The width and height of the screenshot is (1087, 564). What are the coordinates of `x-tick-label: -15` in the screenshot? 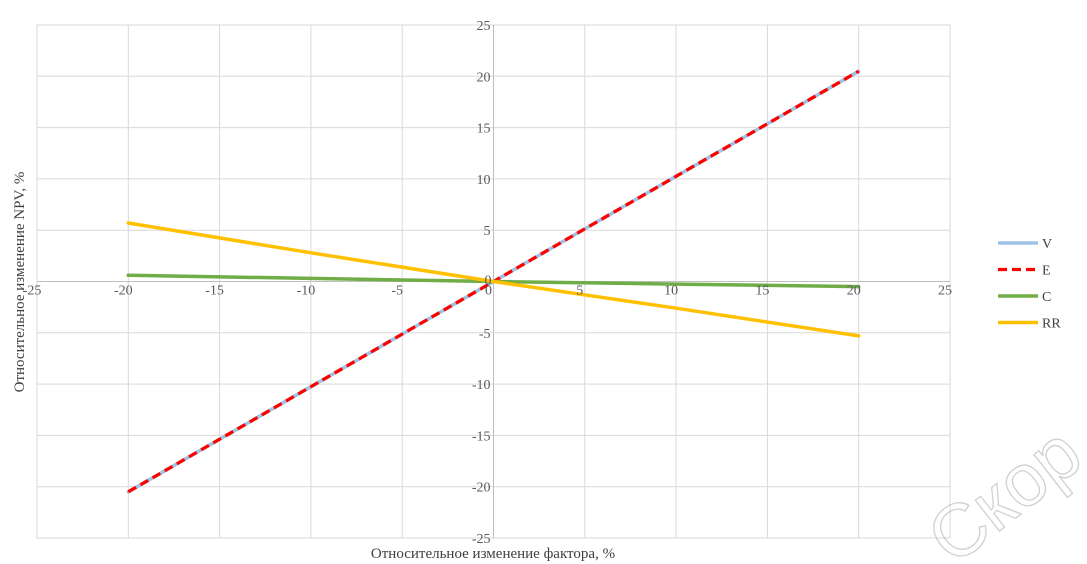 It's located at (214, 290).